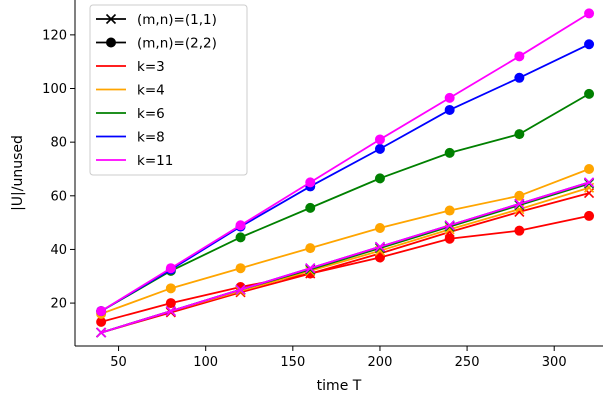 The width and height of the screenshot is (603, 399). I want to click on x-tick-label: 150, so click(292, 362).